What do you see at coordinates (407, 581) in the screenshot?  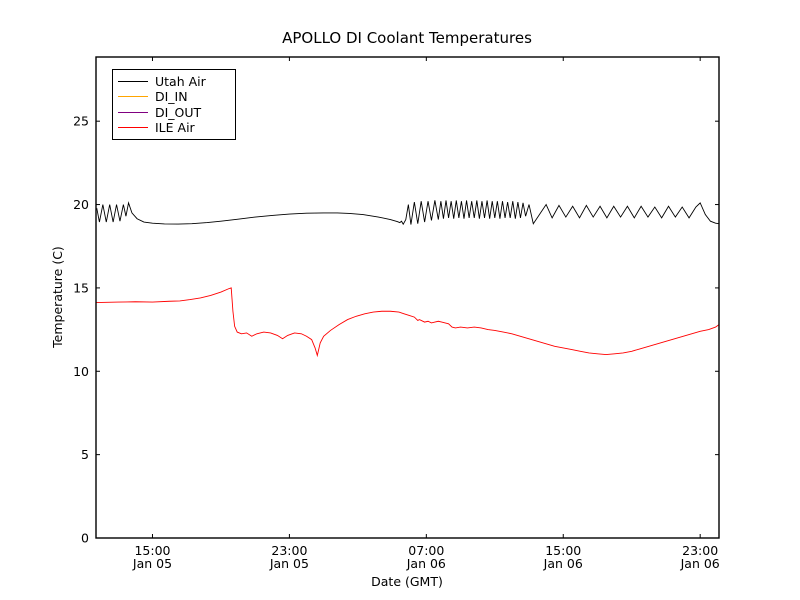 I see `x-axis-label: Date (GMT)` at bounding box center [407, 581].